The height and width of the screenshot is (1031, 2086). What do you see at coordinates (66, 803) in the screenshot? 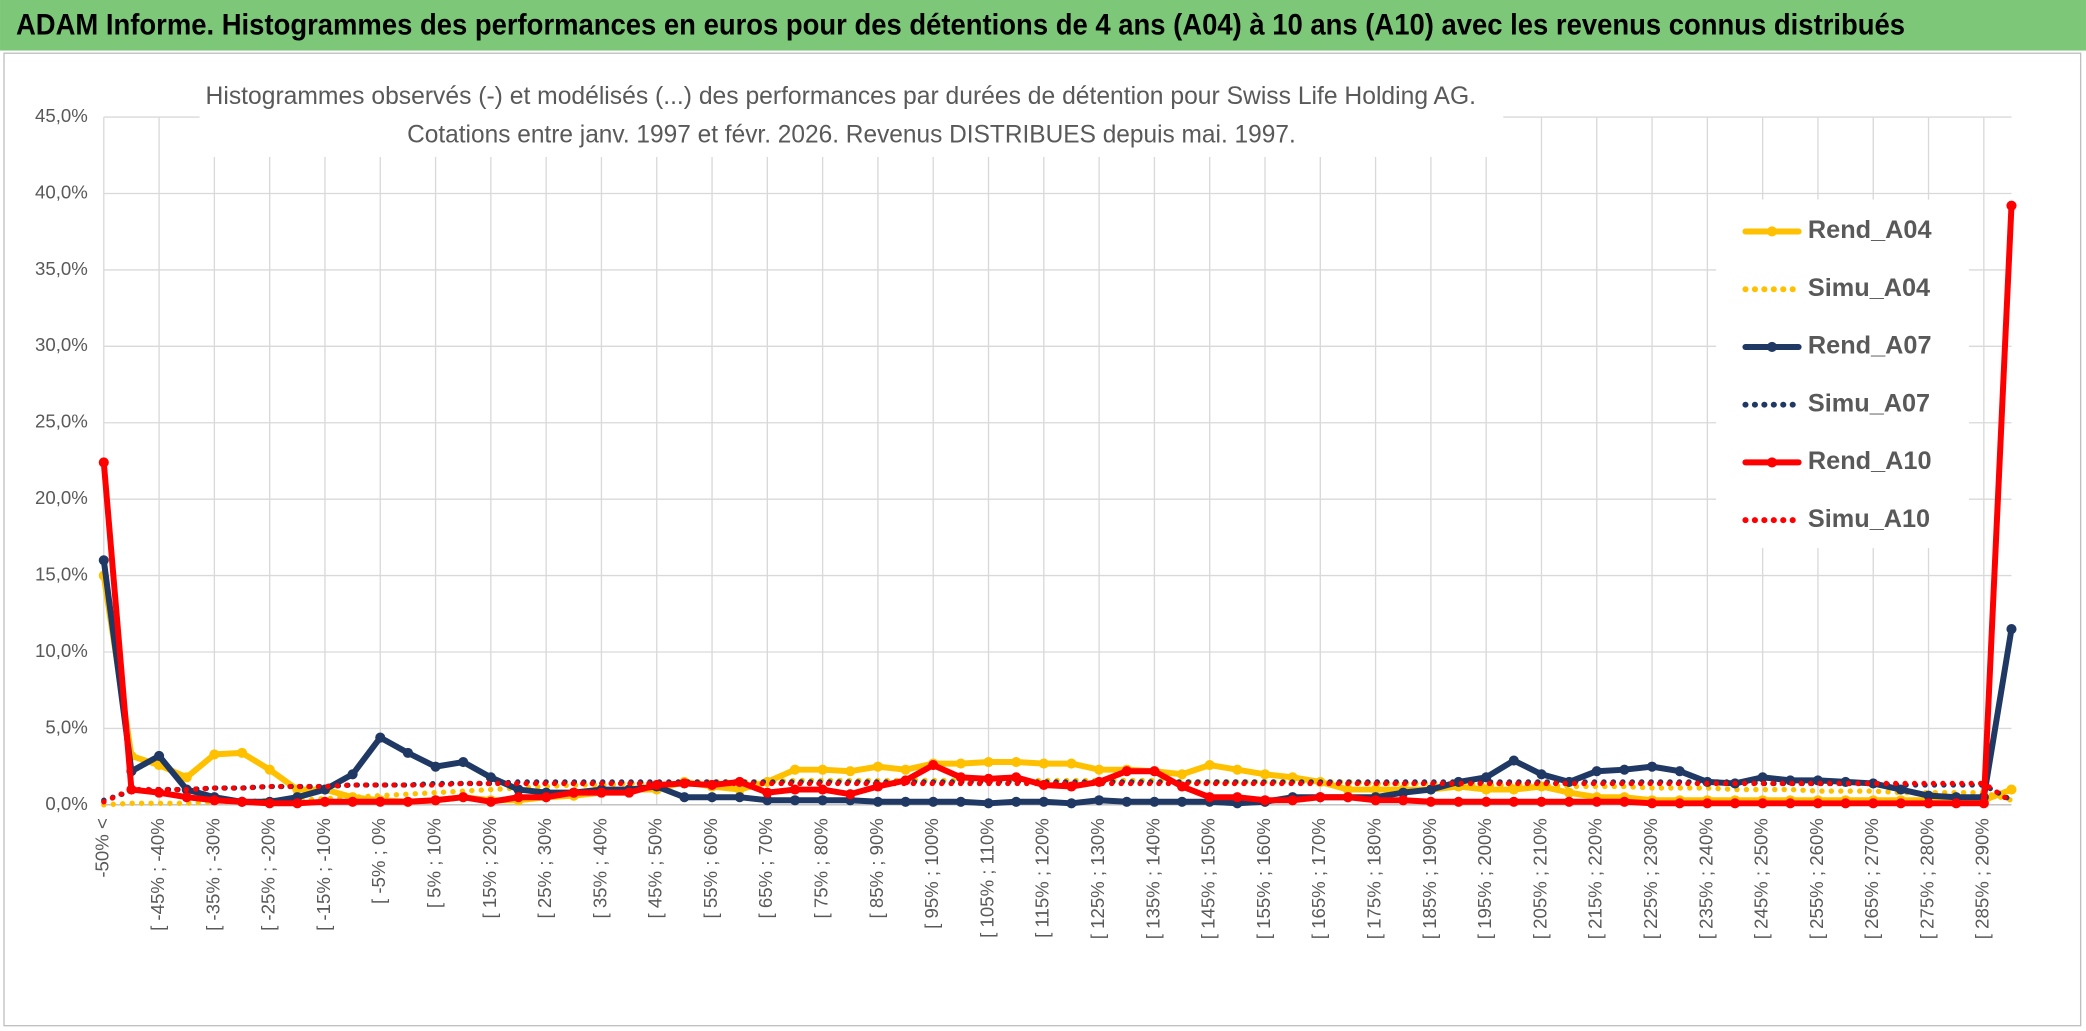
I see `y-tick-label: 0,0%` at bounding box center [66, 803].